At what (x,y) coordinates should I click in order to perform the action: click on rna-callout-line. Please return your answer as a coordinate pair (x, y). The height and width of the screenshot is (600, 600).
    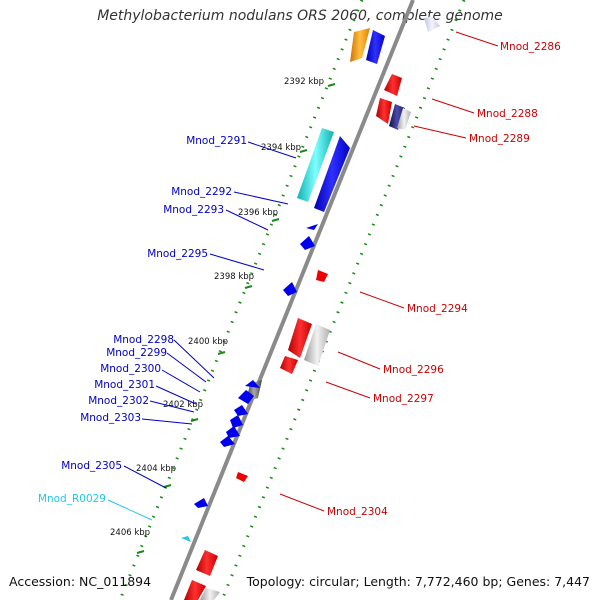
    Looking at the image, I should click on (130, 510).